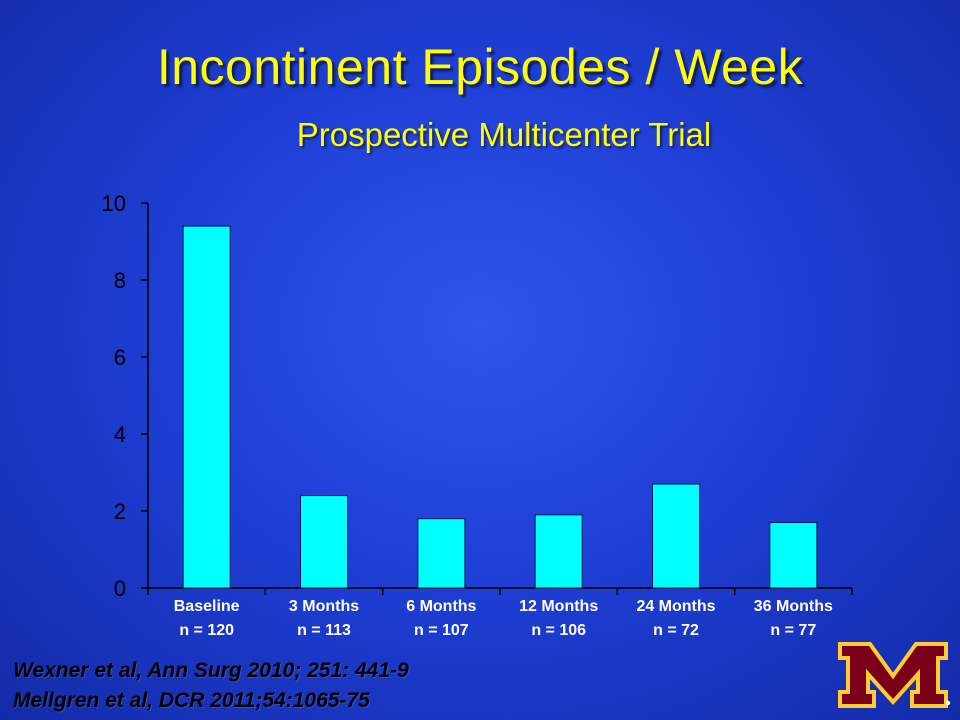  Describe the element at coordinates (324, 606) in the screenshot. I see `category-label: 3 Months` at that location.